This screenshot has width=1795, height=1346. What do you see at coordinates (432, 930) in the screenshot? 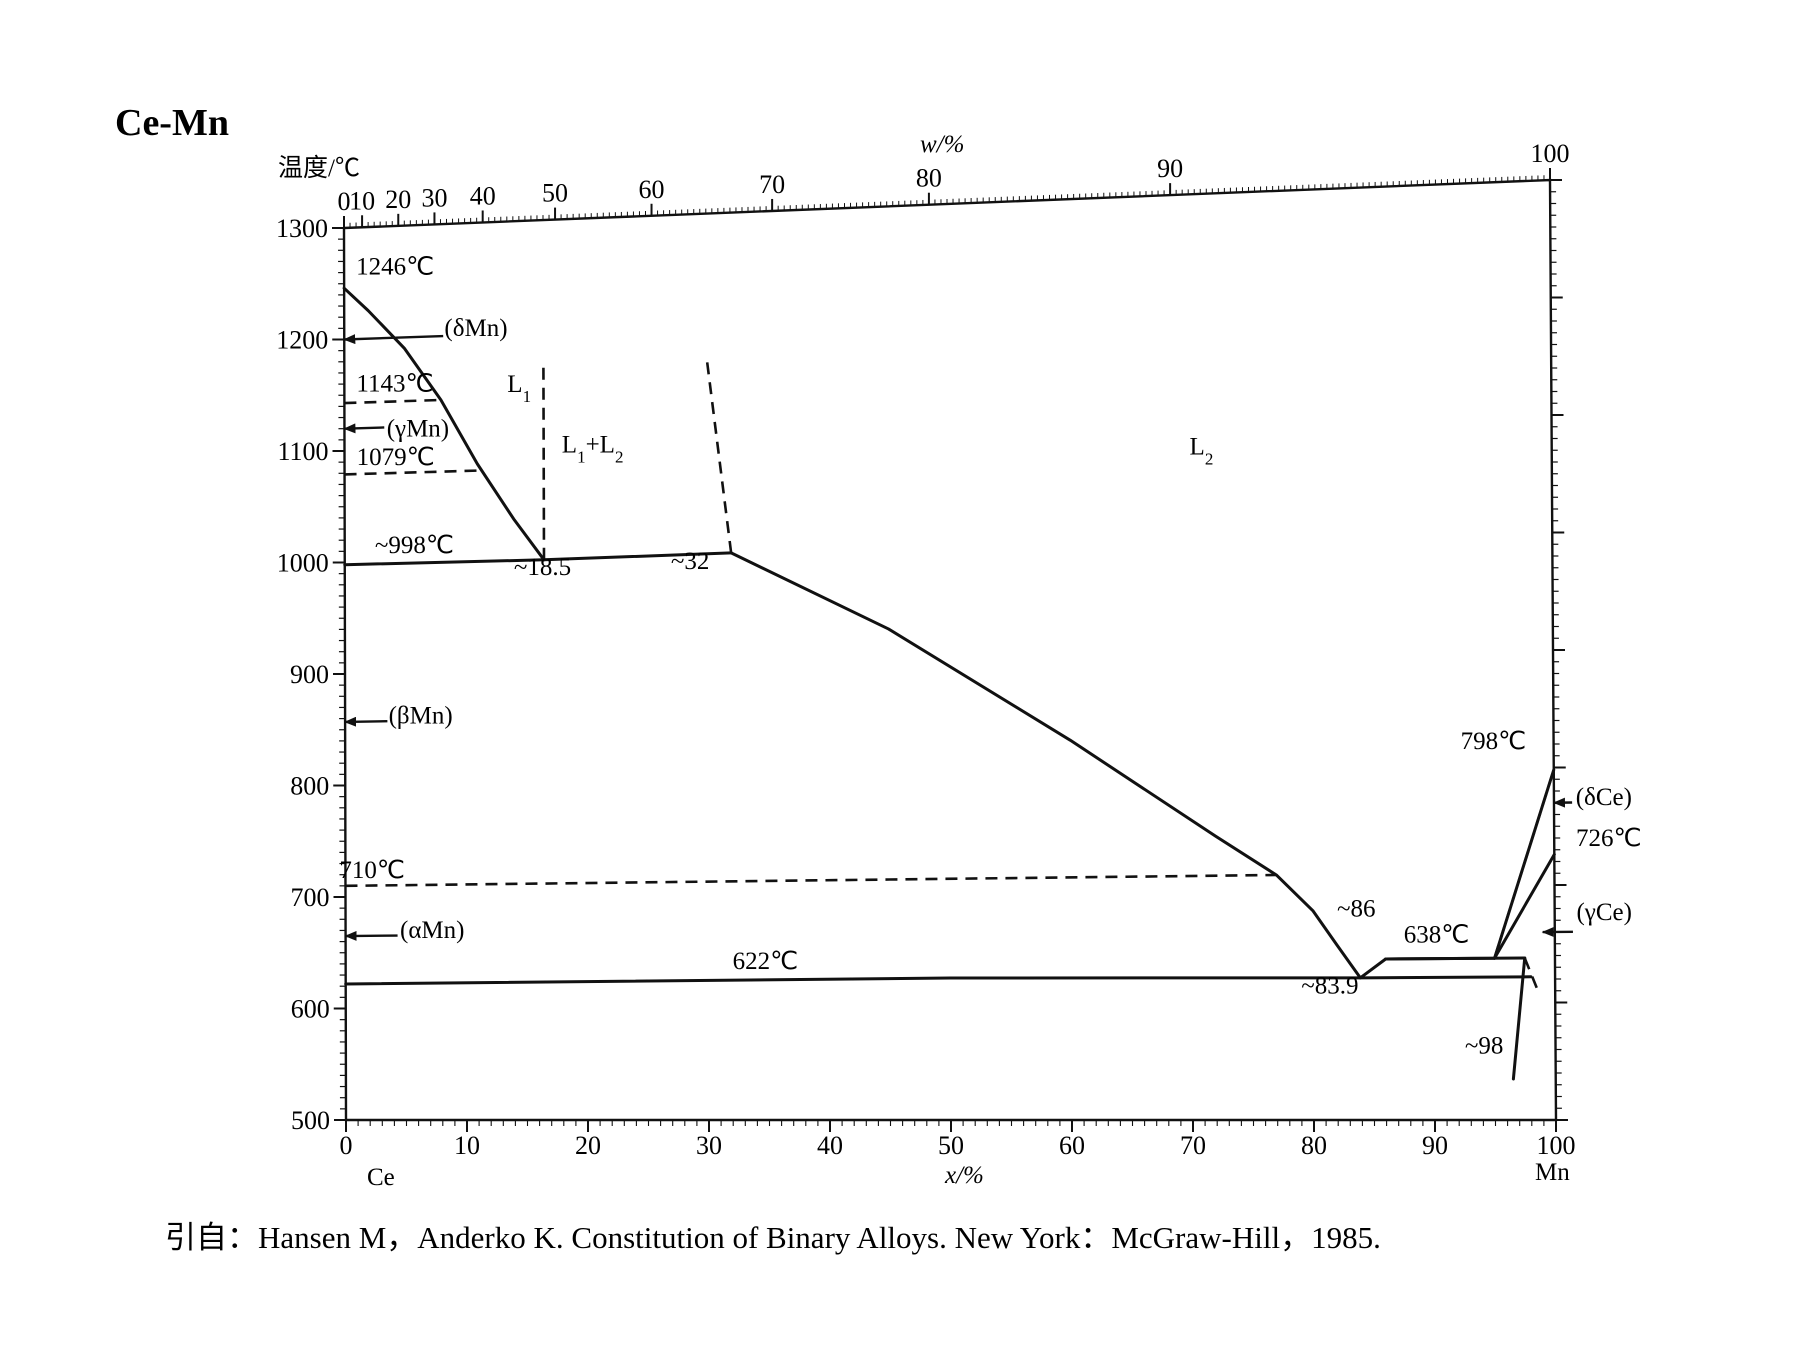
I see `annotation-label: (αMn)` at bounding box center [432, 930].